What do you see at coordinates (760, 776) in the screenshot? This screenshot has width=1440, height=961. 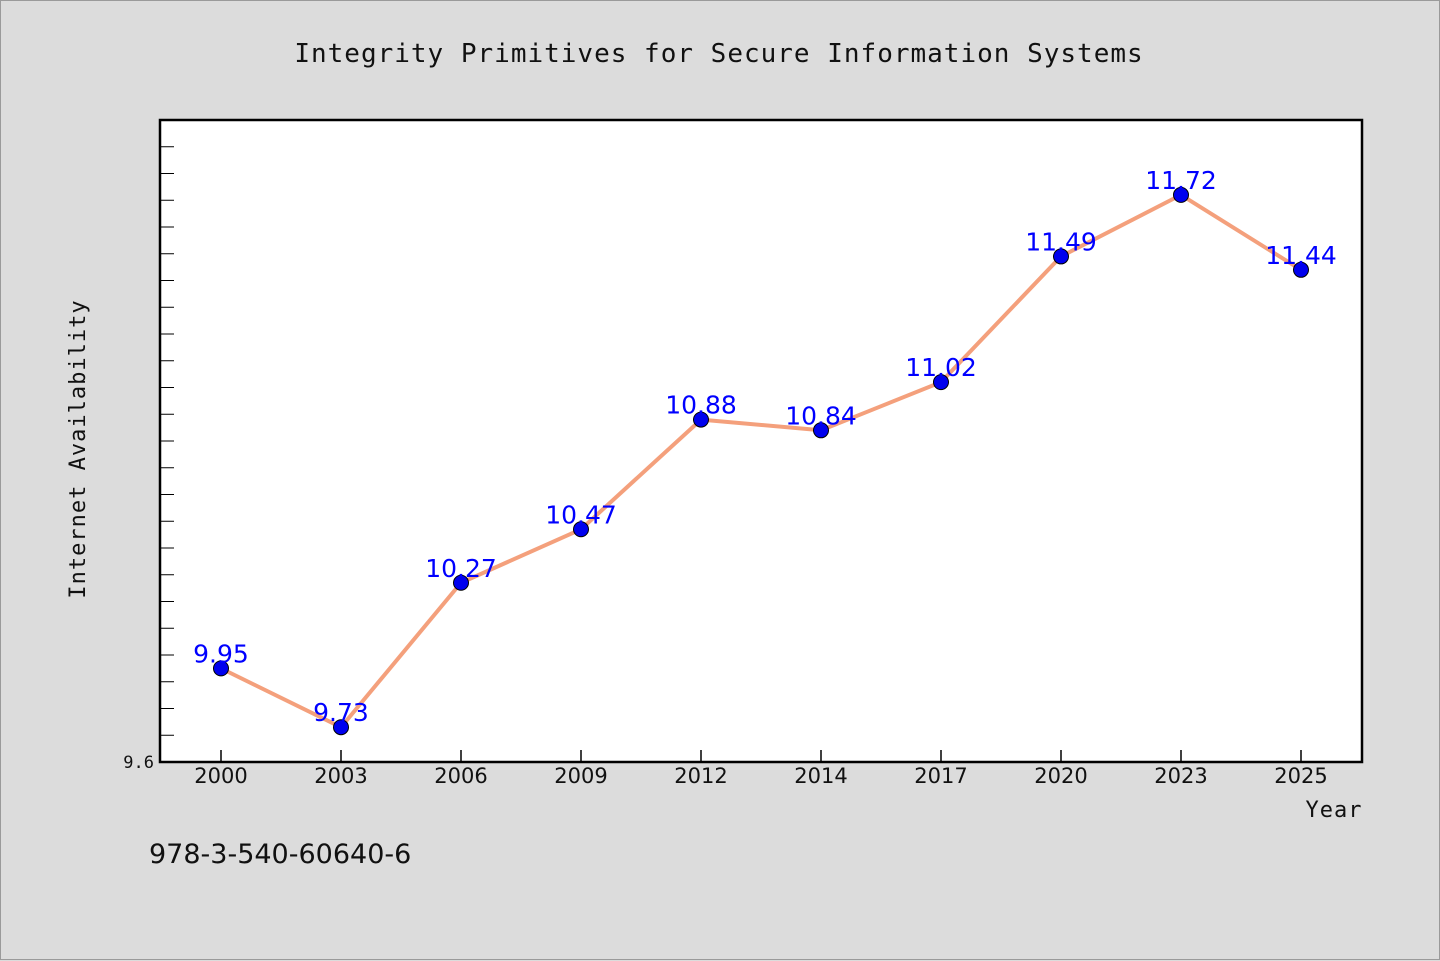 I see `x-axis-tick-labels: 2000 2003 2006 2009 2012 2014 2017 2020 2023 2025` at bounding box center [760, 776].